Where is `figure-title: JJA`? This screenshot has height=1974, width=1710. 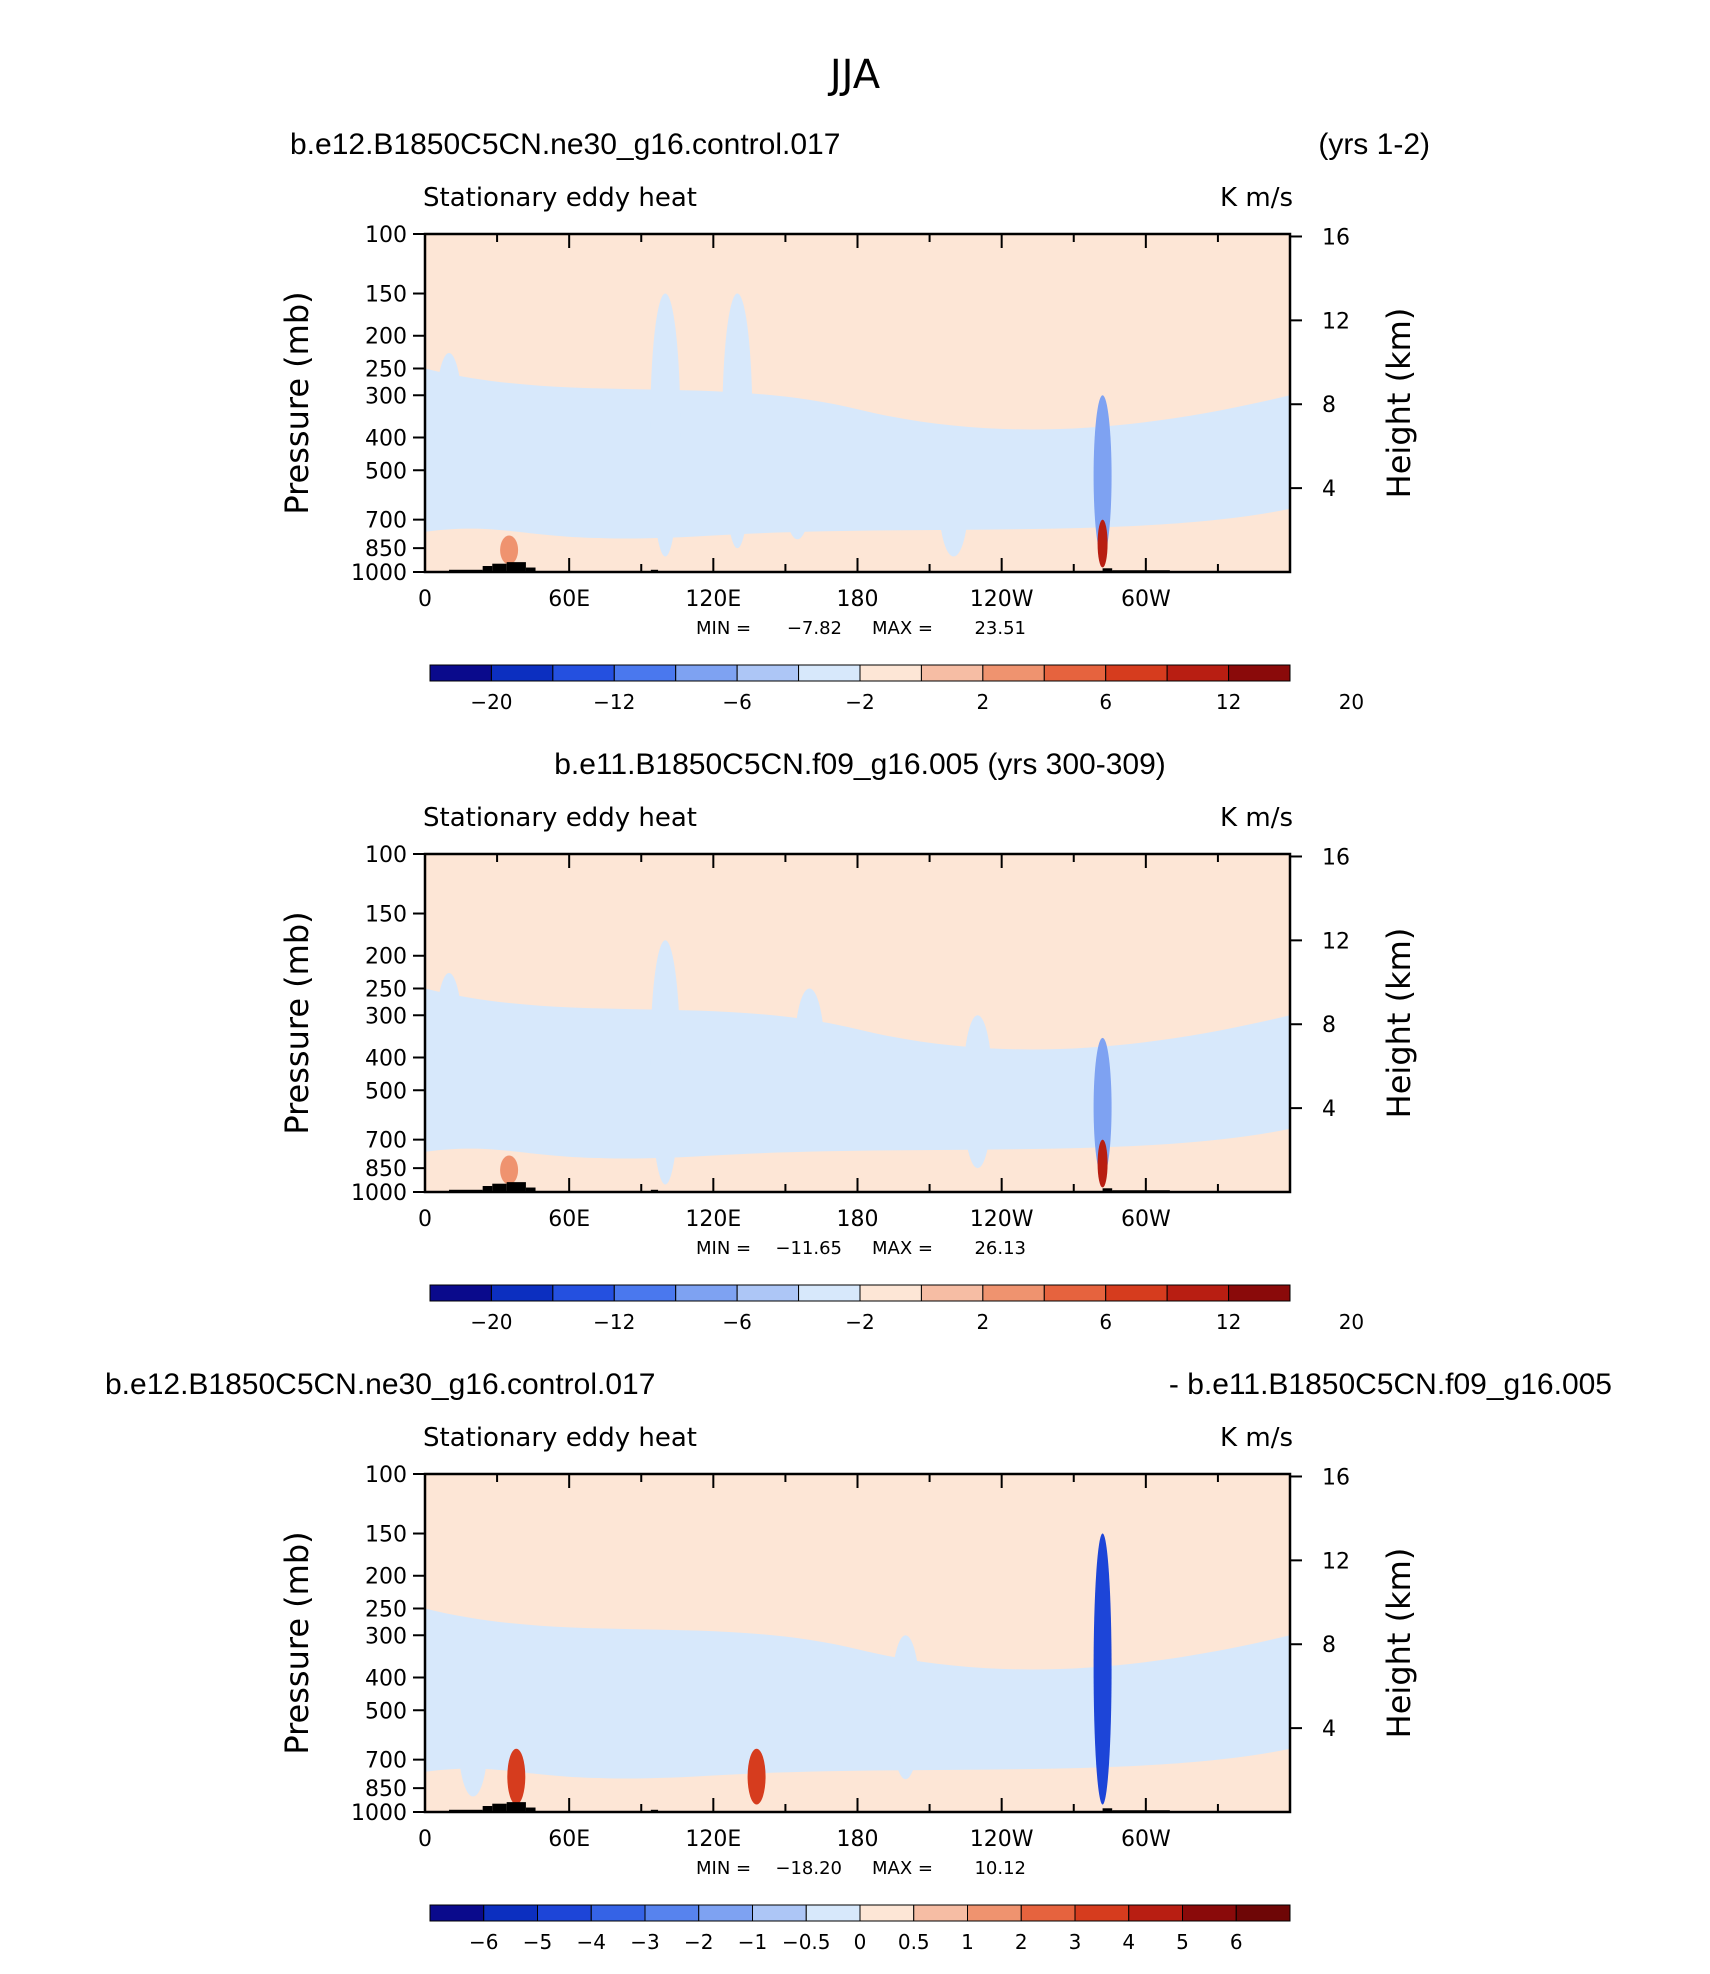
figure-title: JJA is located at coordinates (854, 75).